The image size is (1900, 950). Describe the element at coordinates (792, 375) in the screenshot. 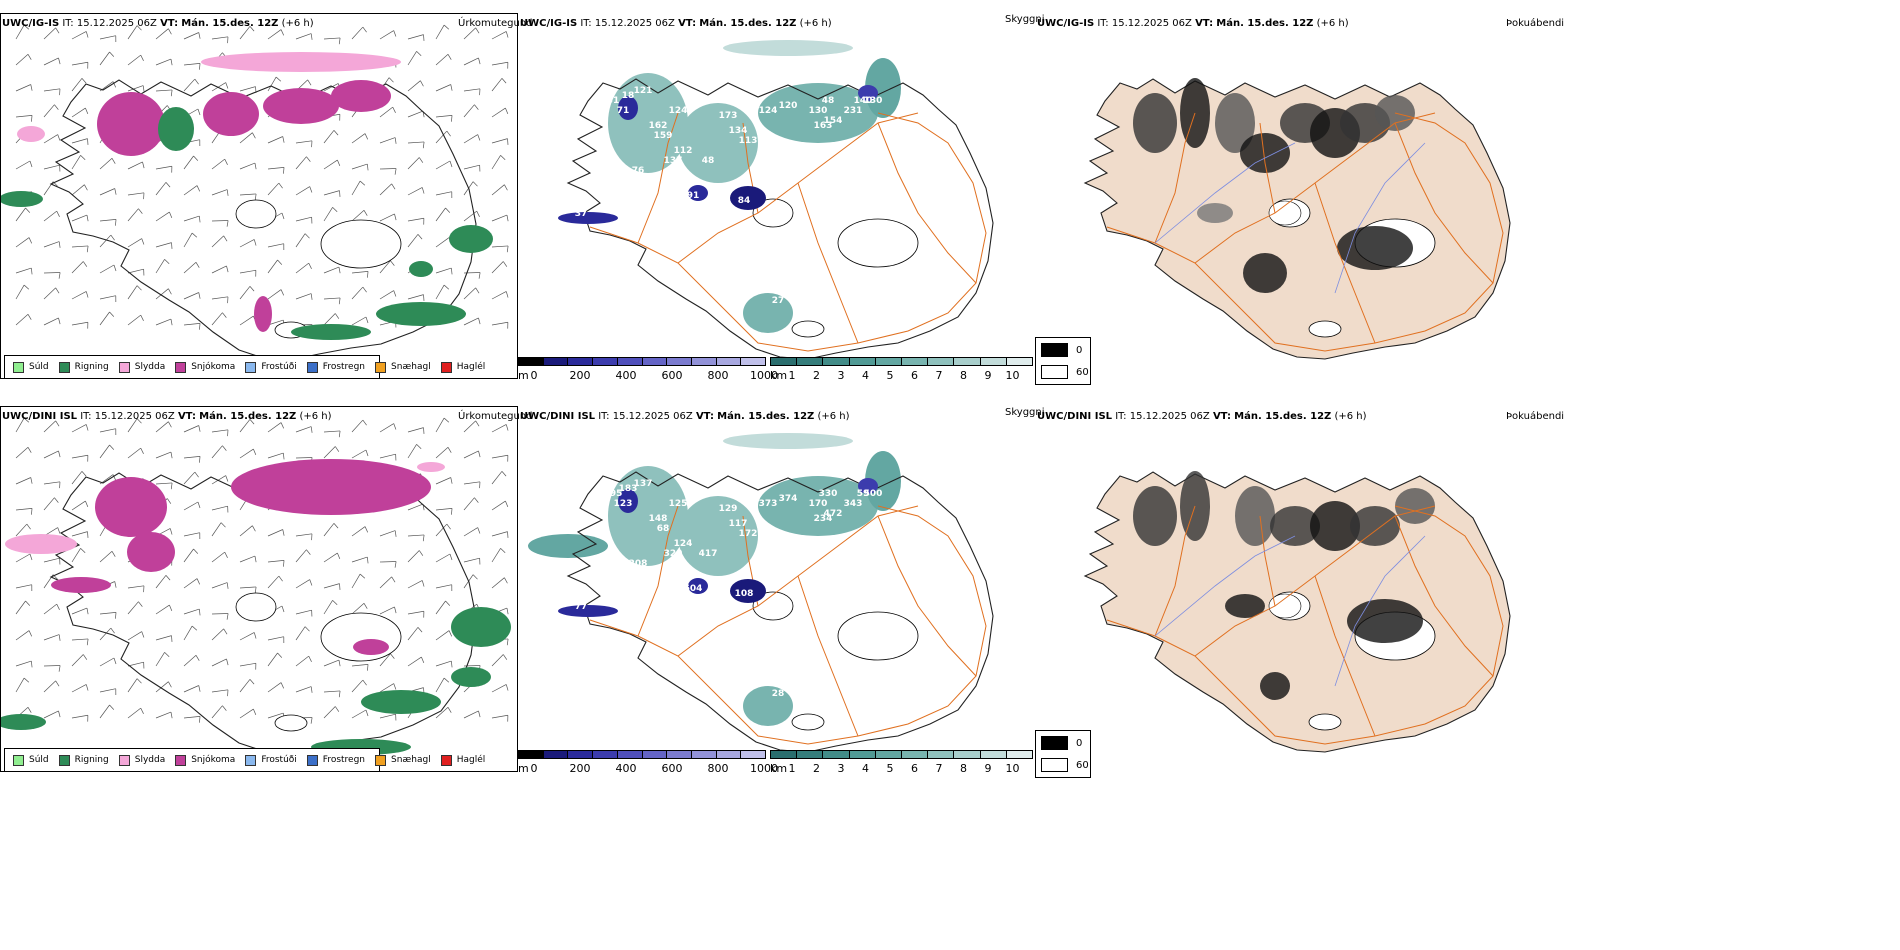

I see `colorbar-tick: 1` at that location.